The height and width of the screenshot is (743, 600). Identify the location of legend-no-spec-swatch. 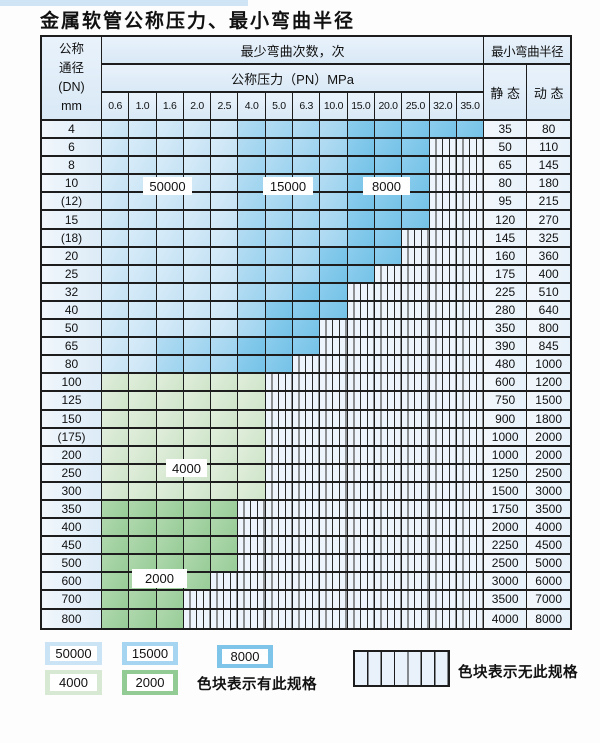
(401, 668).